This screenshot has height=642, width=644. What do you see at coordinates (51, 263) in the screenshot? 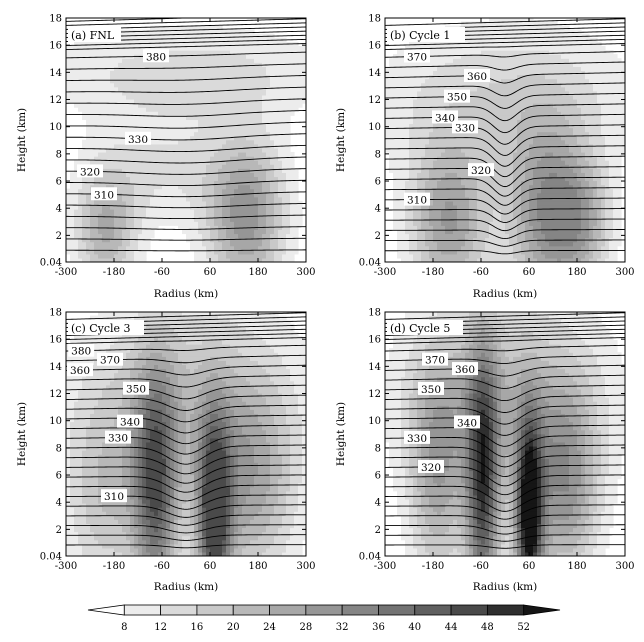
I see `y-tick-label: 0.04` at bounding box center [51, 263].